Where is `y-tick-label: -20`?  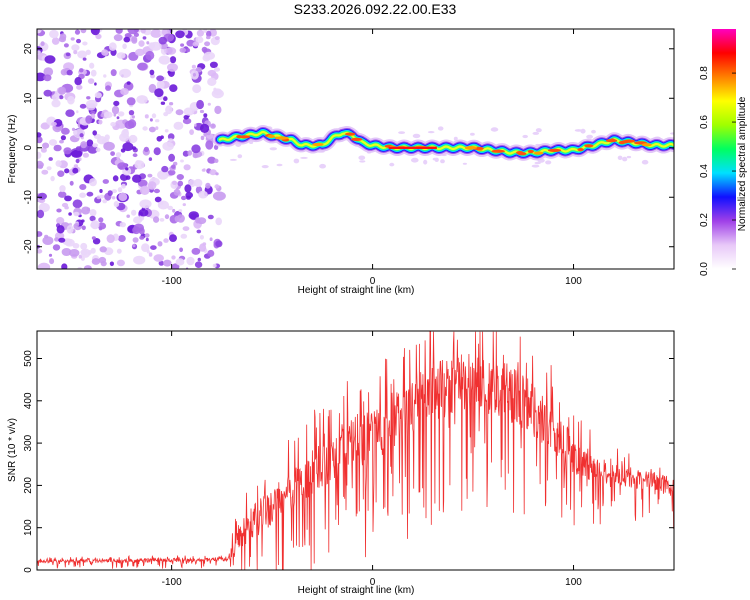 y-tick-label: -20 is located at coordinates (28, 246).